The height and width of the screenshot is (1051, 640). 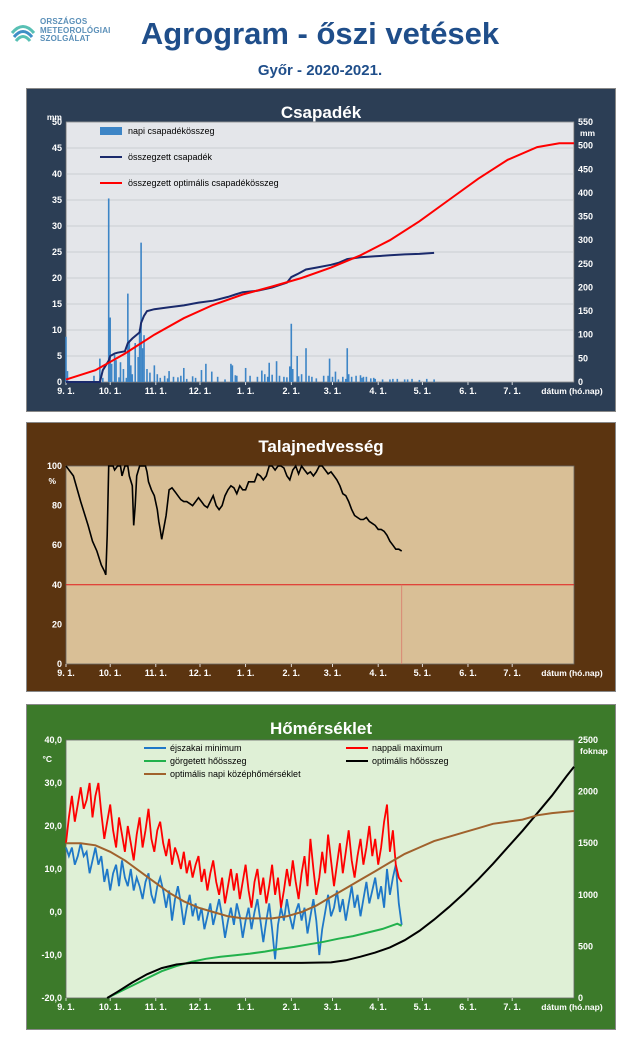 What do you see at coordinates (75, 30) in the screenshot?
I see `logo-line-2: METEOROLÓGIAI` at bounding box center [75, 30].